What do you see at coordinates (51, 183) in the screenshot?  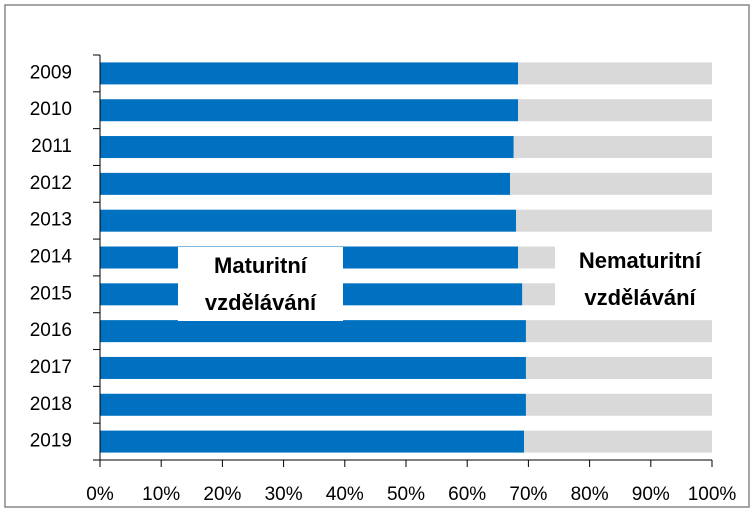 I see `y-tick-label: 2012` at bounding box center [51, 183].